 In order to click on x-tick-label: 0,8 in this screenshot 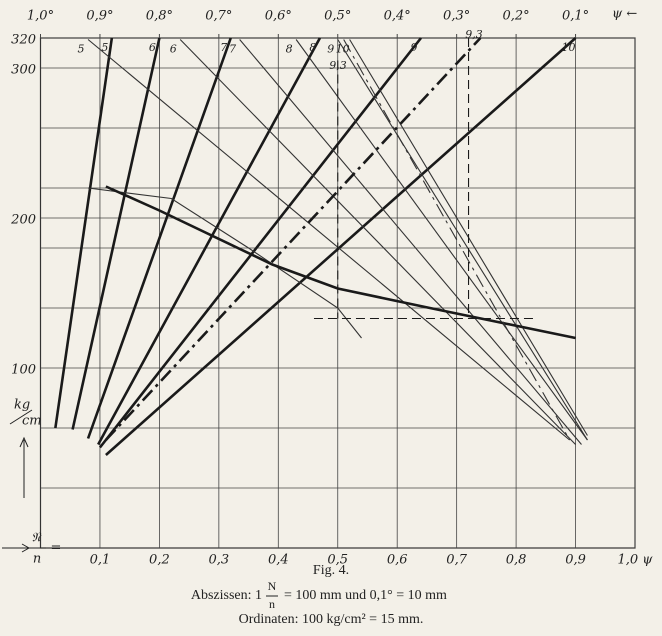, I will do `click(516, 560)`.